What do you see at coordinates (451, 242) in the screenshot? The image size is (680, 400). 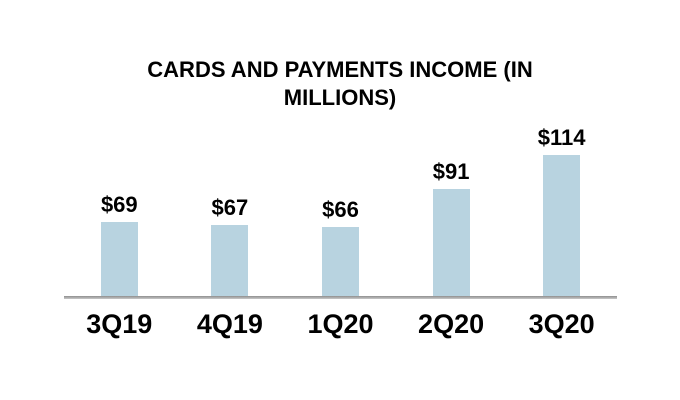 I see `bar-2q20` at bounding box center [451, 242].